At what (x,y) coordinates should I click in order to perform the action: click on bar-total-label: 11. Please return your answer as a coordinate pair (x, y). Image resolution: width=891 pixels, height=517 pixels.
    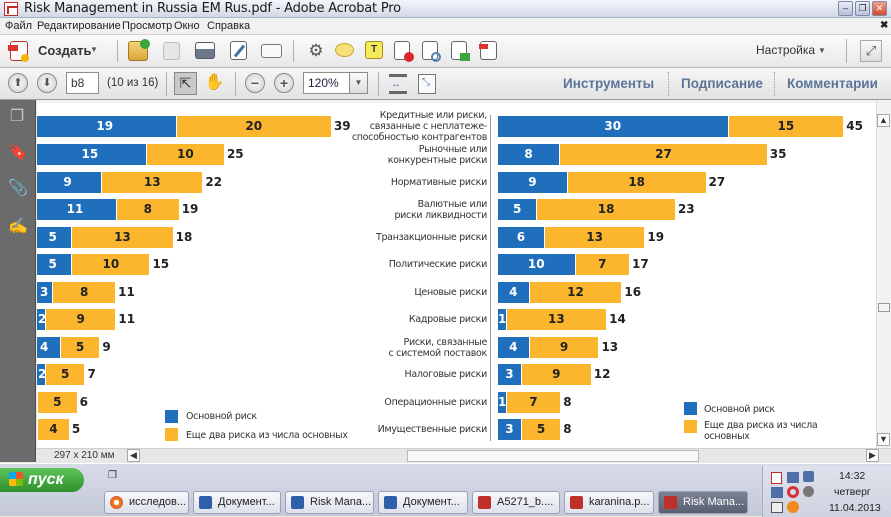
    Looking at the image, I should click on (127, 319).